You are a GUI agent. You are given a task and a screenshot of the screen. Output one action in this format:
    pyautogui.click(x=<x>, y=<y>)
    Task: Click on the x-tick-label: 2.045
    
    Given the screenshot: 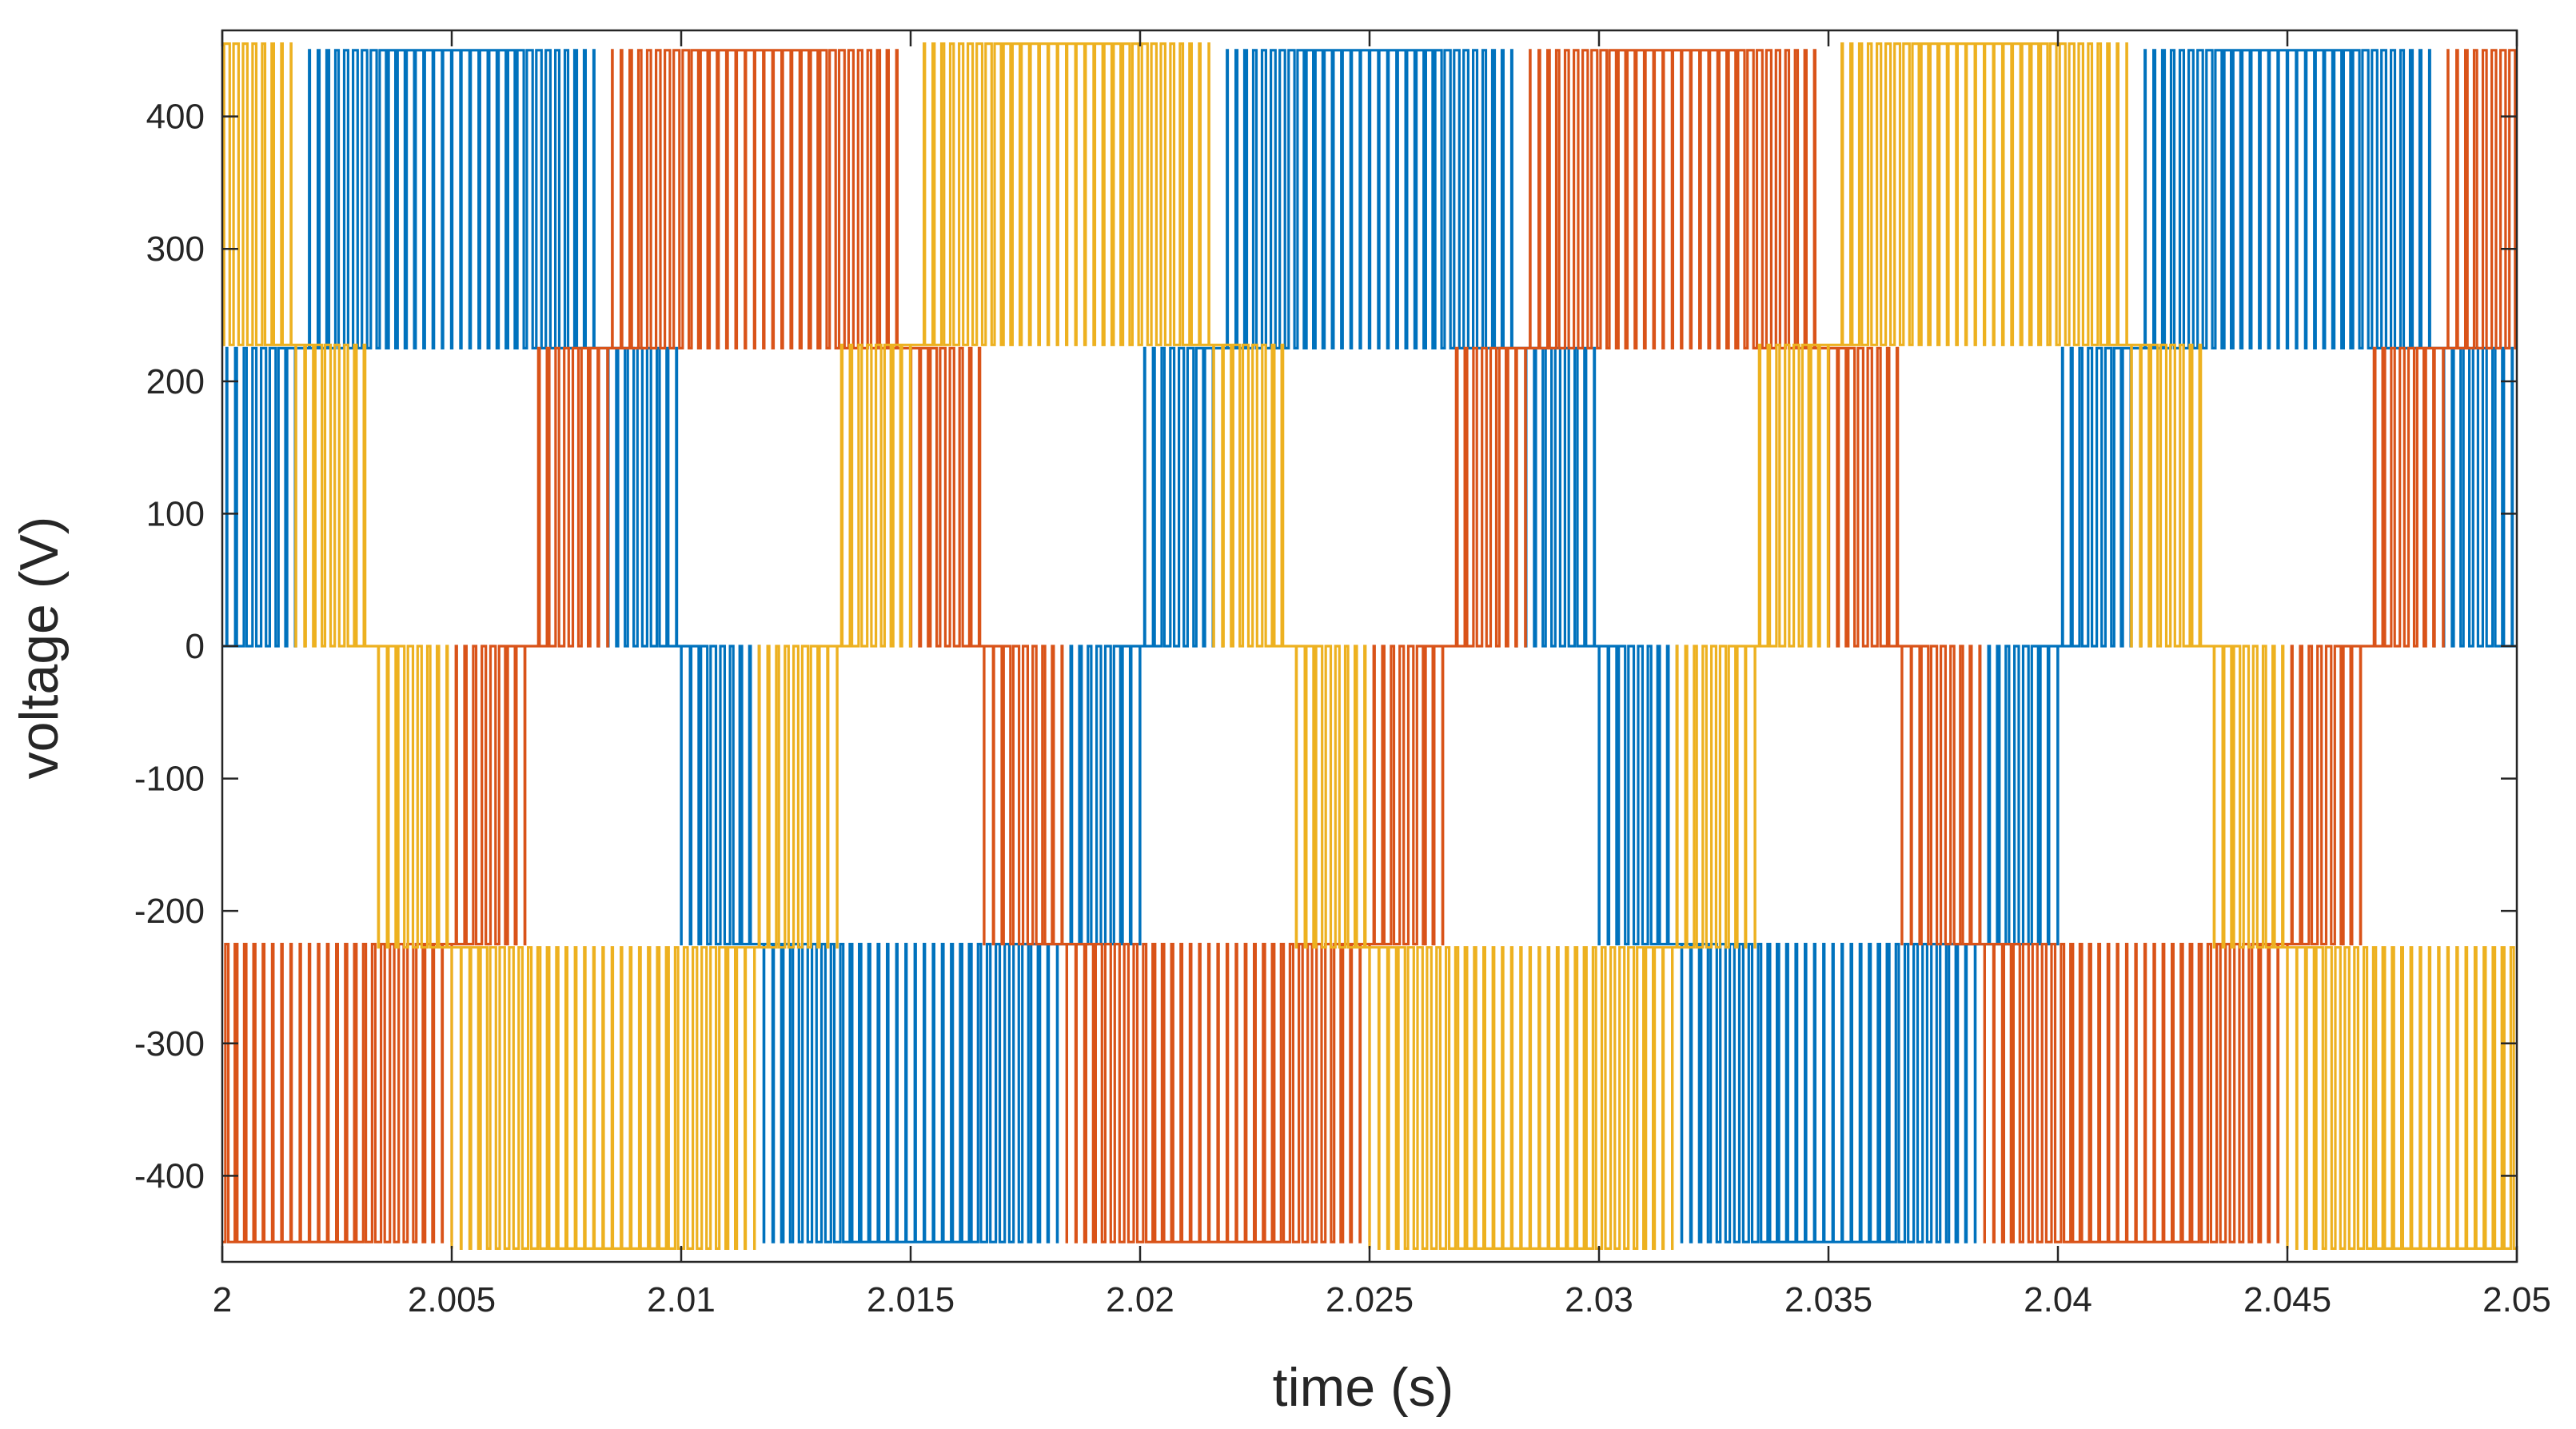 What is the action you would take?
    pyautogui.click(x=2287, y=1299)
    